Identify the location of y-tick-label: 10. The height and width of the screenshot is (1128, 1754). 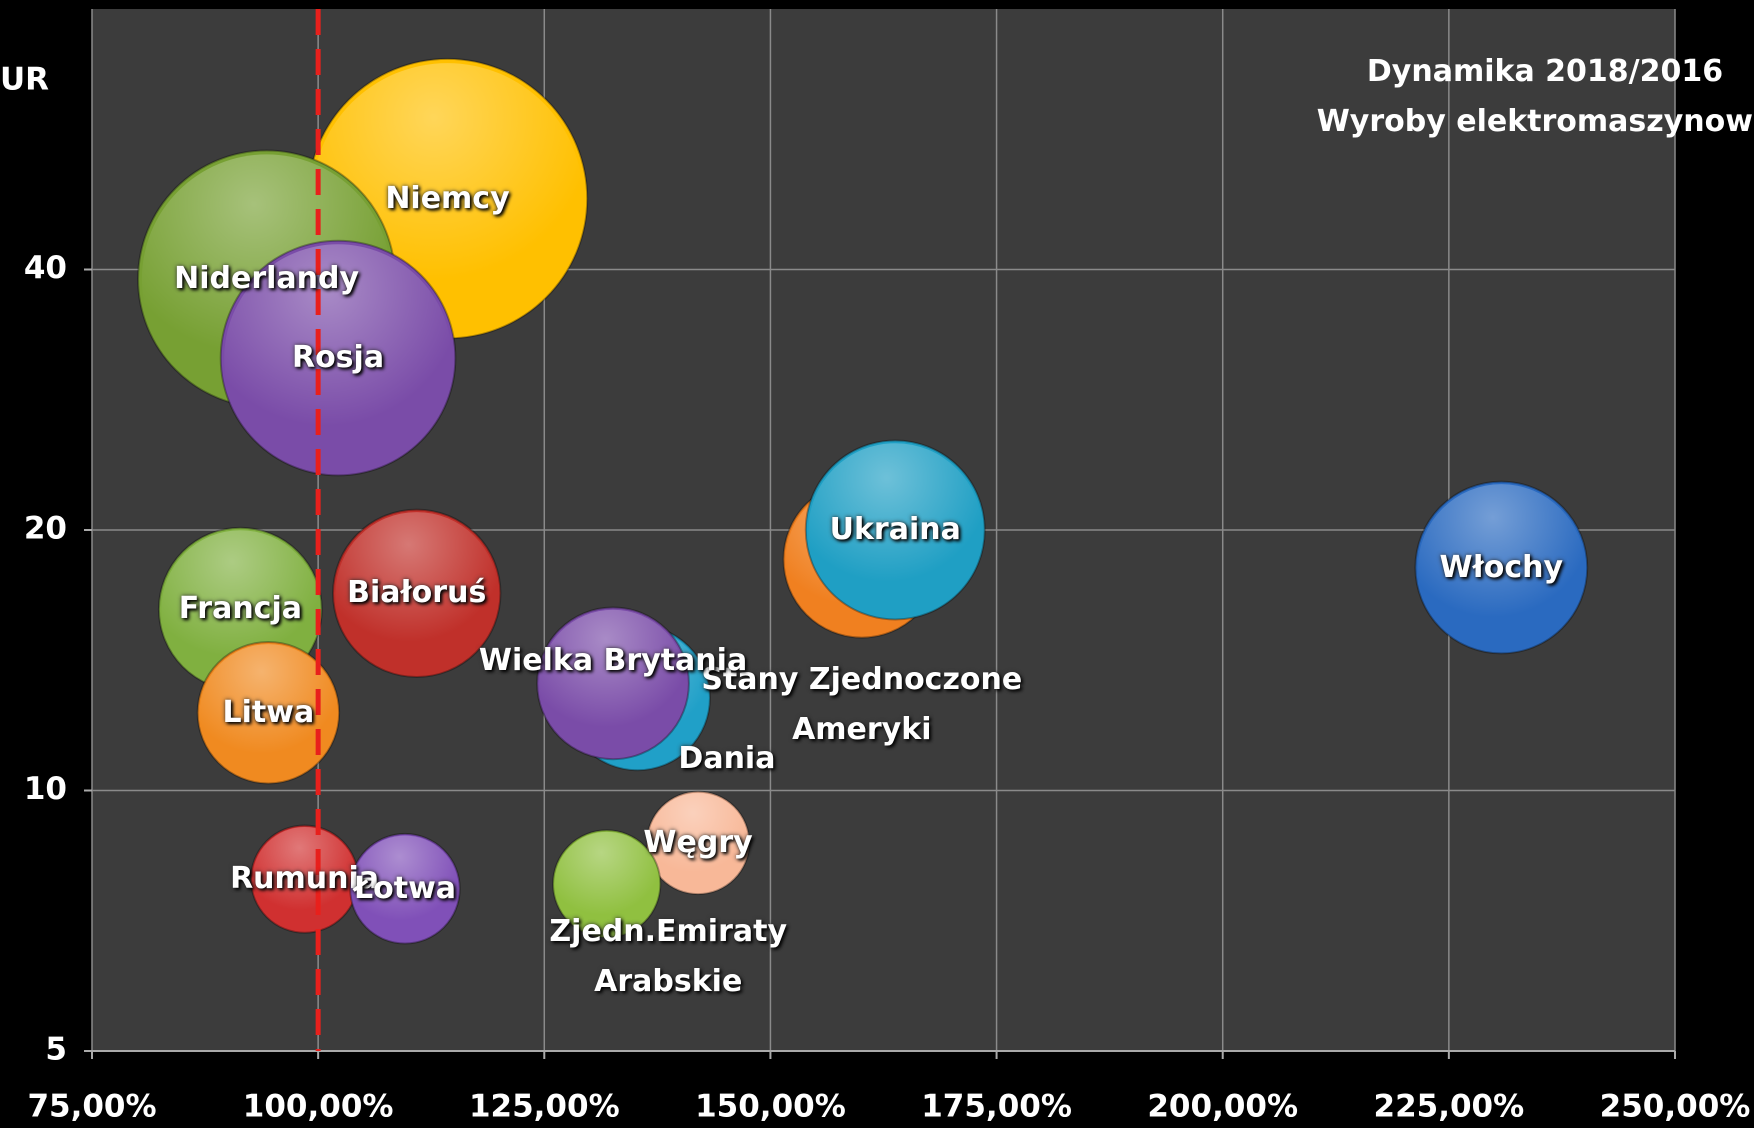
(45, 789).